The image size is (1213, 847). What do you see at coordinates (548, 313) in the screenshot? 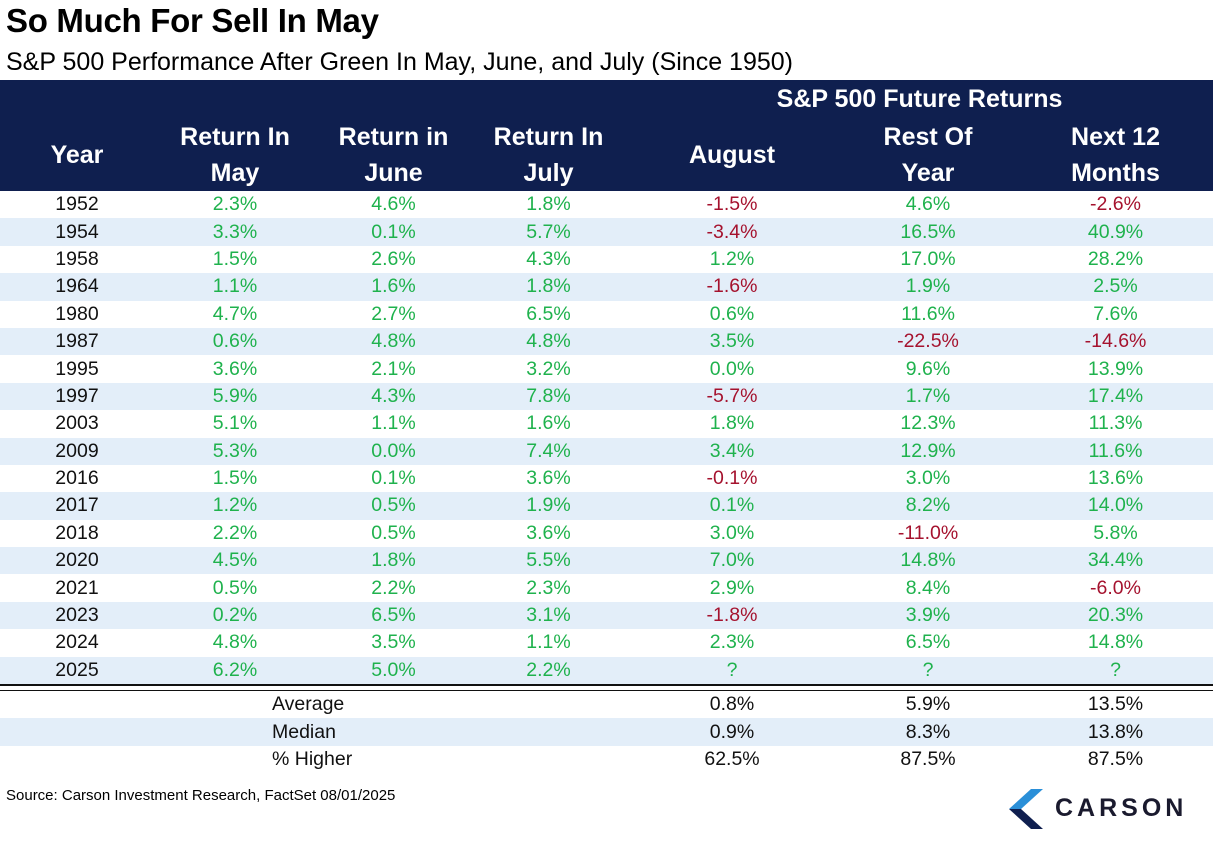
I see `return-cell: 6.5%` at bounding box center [548, 313].